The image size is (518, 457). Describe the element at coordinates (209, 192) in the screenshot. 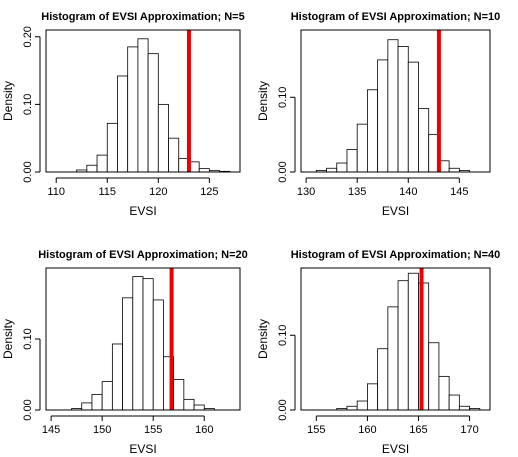

I see `x-tick-label: 125` at that location.